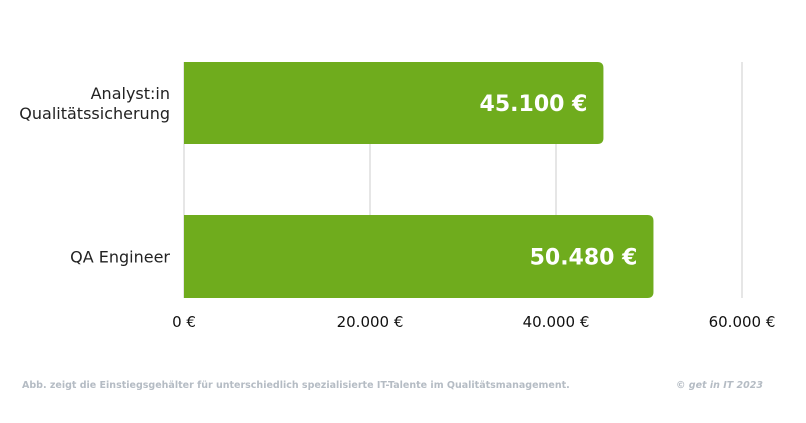 The image size is (806, 423). I want to click on bar-value-label: 50.480 €, so click(584, 258).